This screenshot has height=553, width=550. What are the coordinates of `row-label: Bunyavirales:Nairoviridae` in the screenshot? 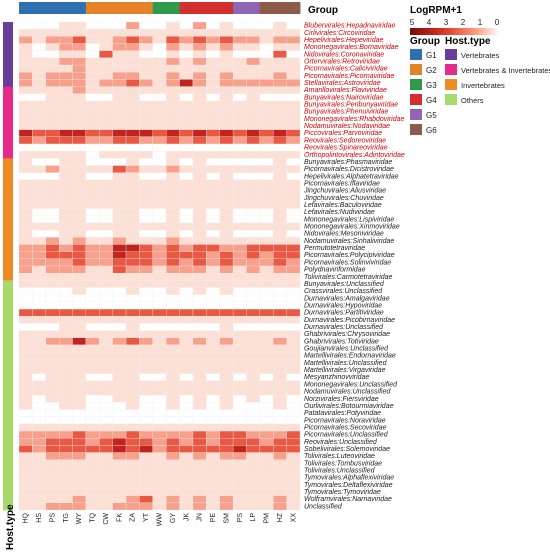 It's located at (343, 97).